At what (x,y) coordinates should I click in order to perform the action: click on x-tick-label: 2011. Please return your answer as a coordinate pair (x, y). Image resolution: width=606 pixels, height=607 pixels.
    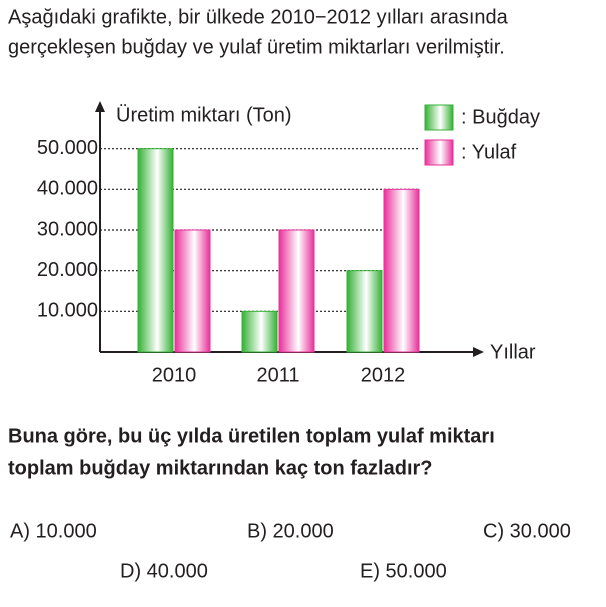
    Looking at the image, I should click on (277, 375).